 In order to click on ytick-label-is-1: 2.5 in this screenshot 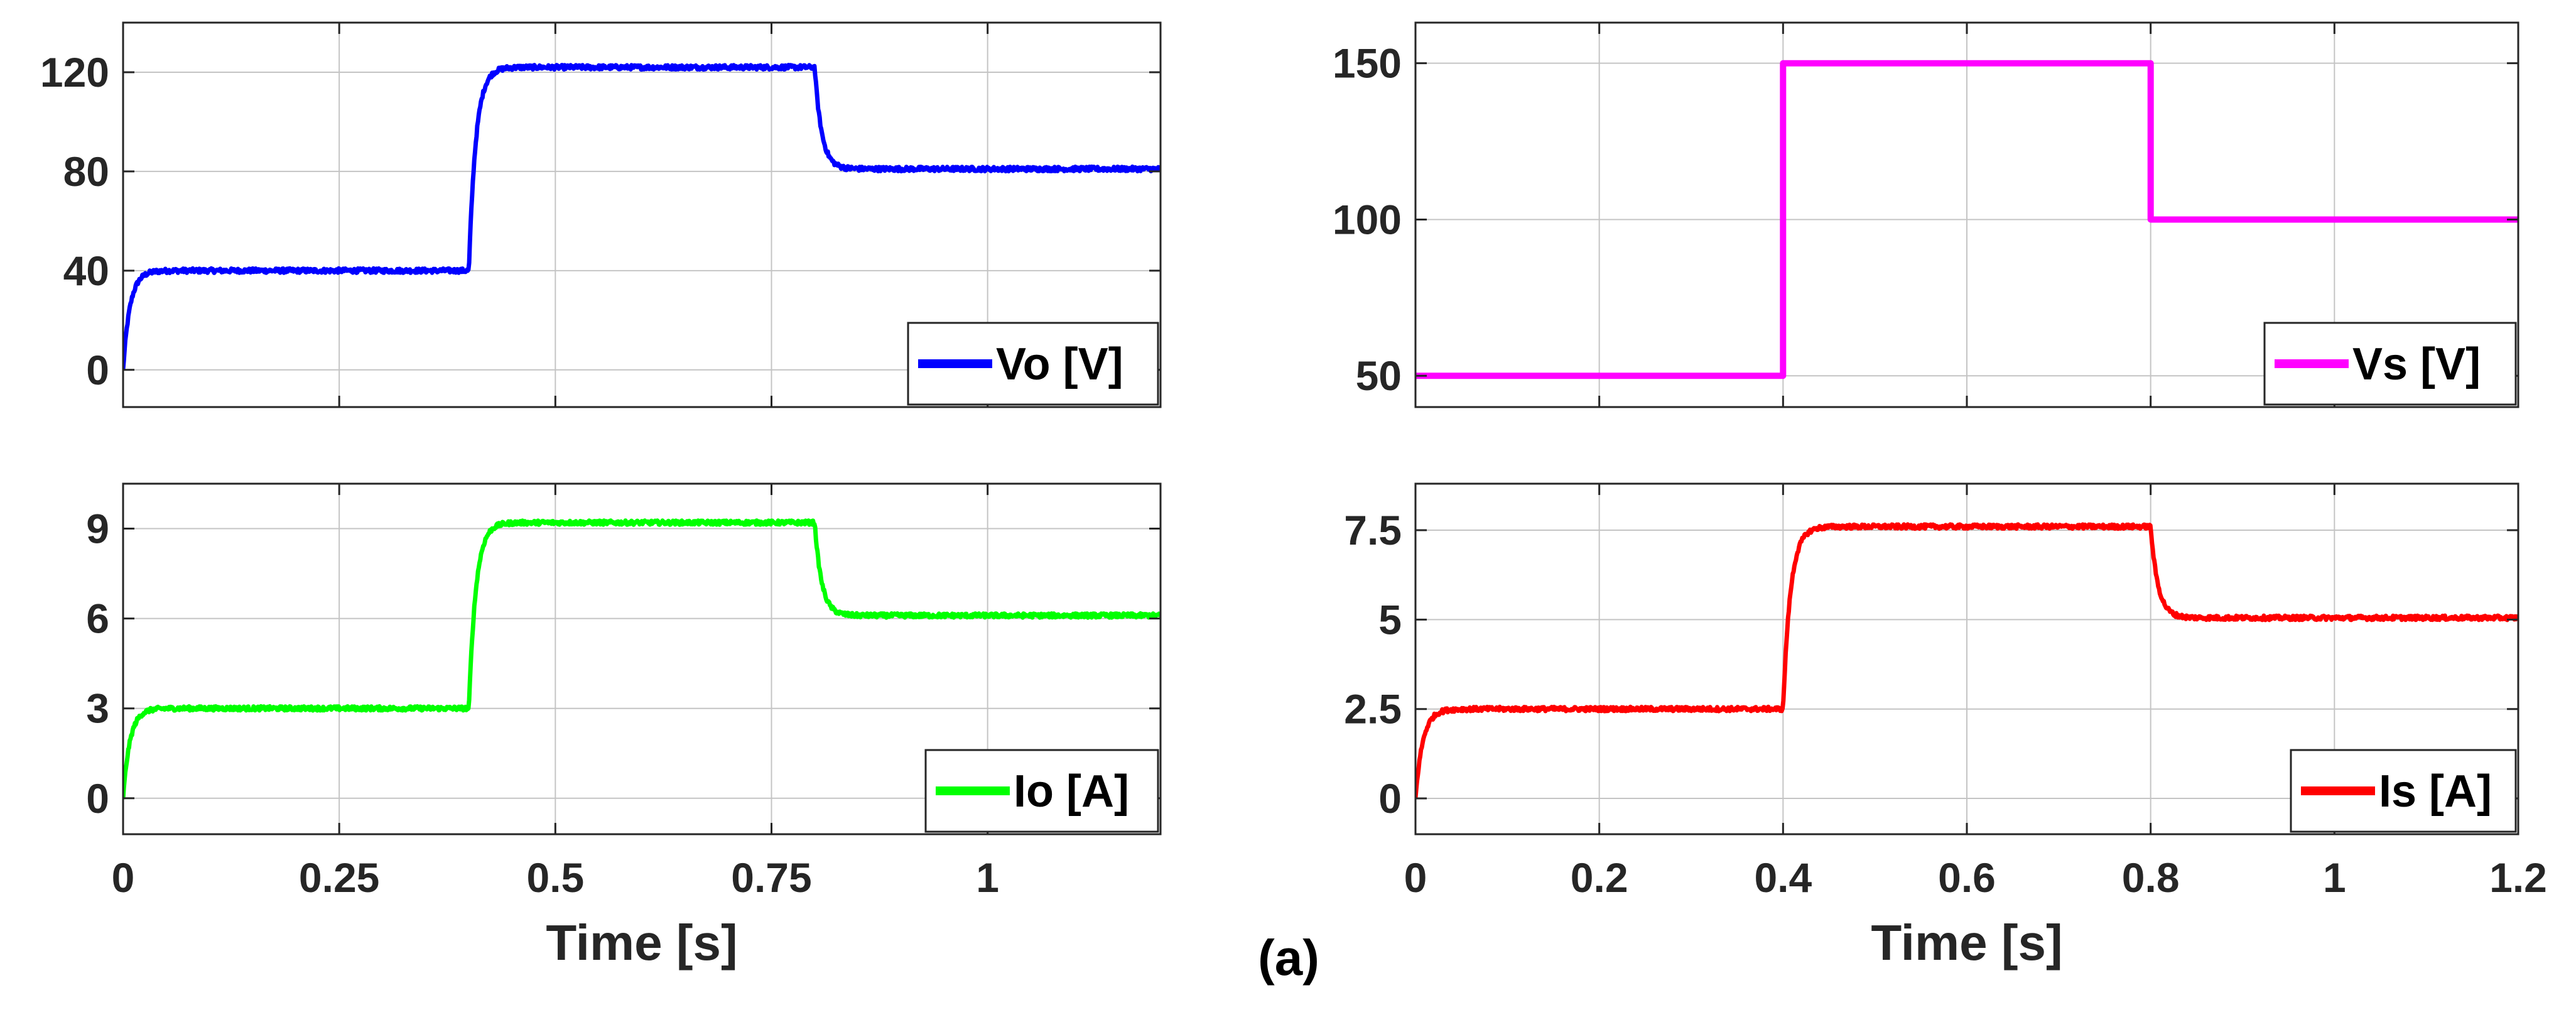, I will do `click(1373, 709)`.